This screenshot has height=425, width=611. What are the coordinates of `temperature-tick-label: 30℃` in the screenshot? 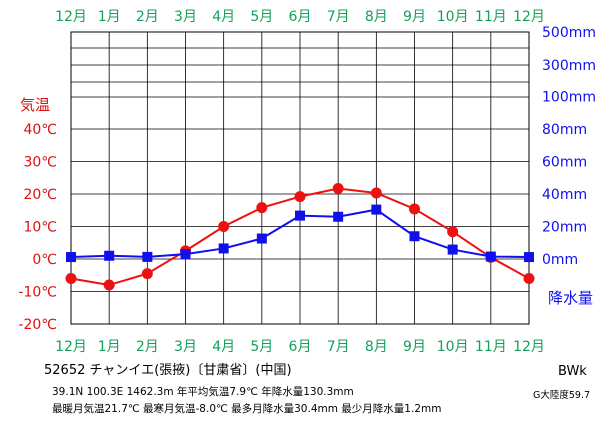 It's located at (40, 163).